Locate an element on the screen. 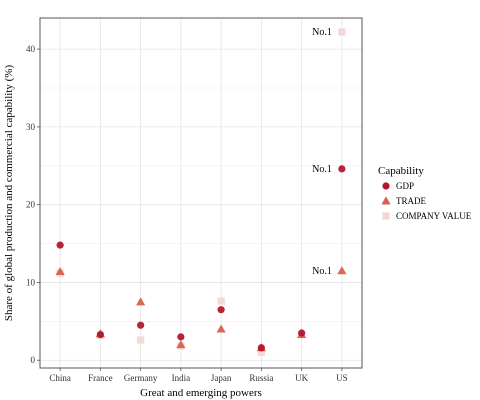 The height and width of the screenshot is (400, 480). x-axis-ticks: China France Germany India Japan Russia UK US is located at coordinates (198, 375).